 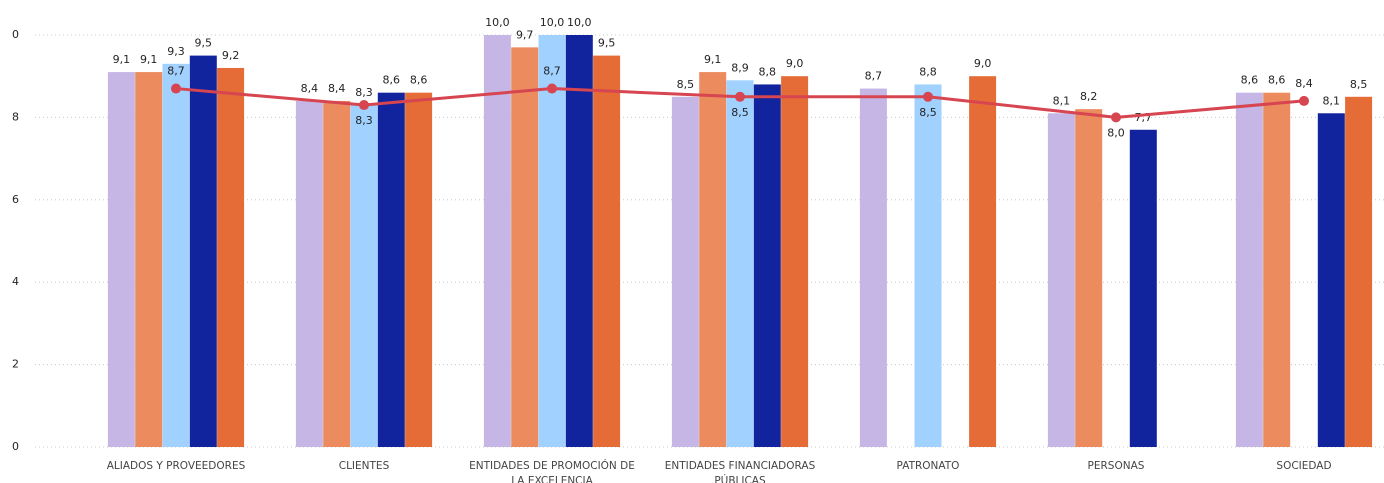 What do you see at coordinates (231, 55) in the screenshot?
I see `data-label: 9,2` at bounding box center [231, 55].